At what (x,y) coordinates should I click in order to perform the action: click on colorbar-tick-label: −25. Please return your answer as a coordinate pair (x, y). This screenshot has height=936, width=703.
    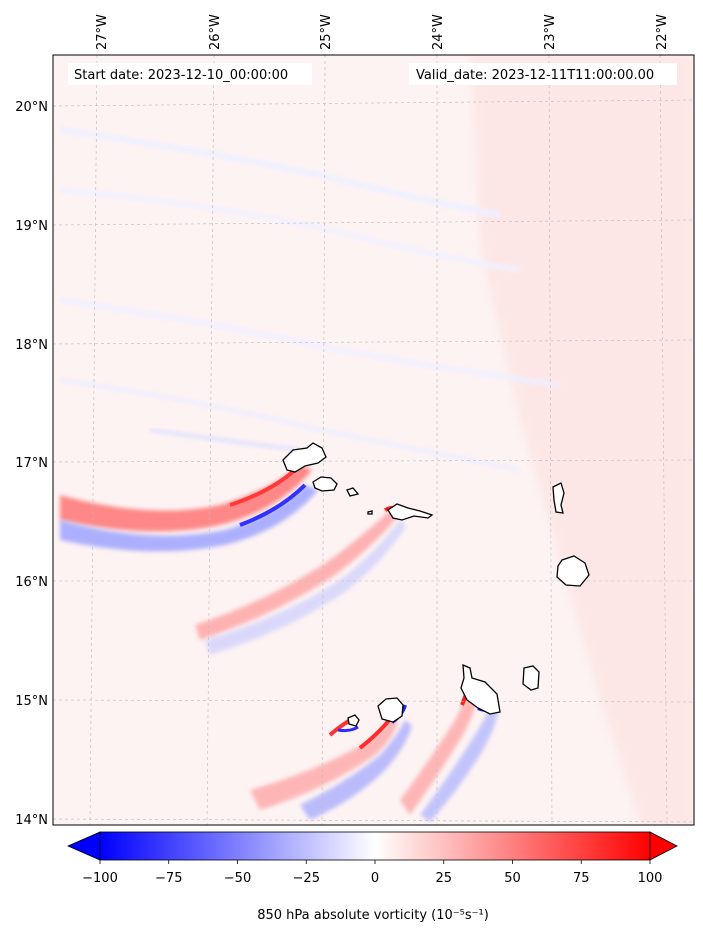
    Looking at the image, I should click on (306, 878).